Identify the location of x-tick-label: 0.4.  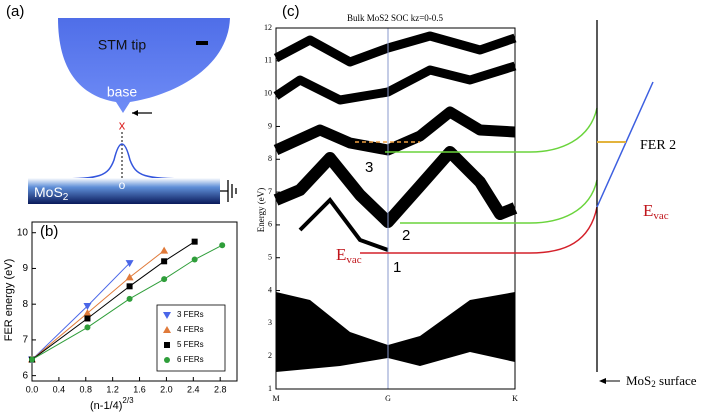
(59, 389).